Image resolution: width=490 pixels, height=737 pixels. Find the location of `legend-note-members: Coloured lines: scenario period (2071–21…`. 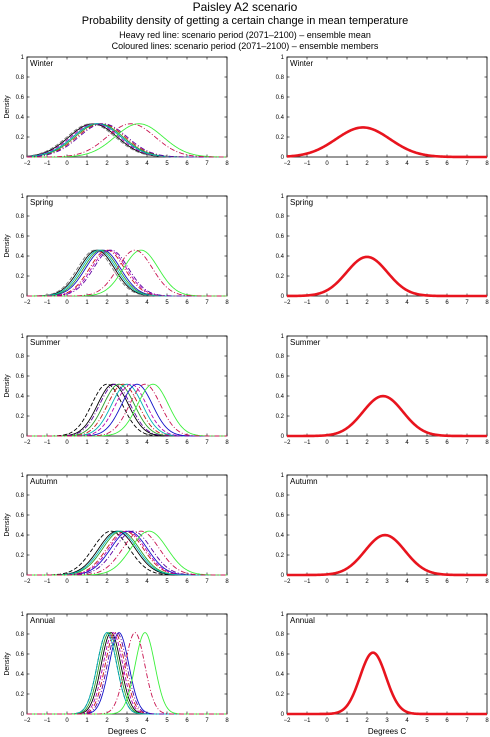

legend-note-members: Coloured lines: scenario period (2071–21… is located at coordinates (245, 46).